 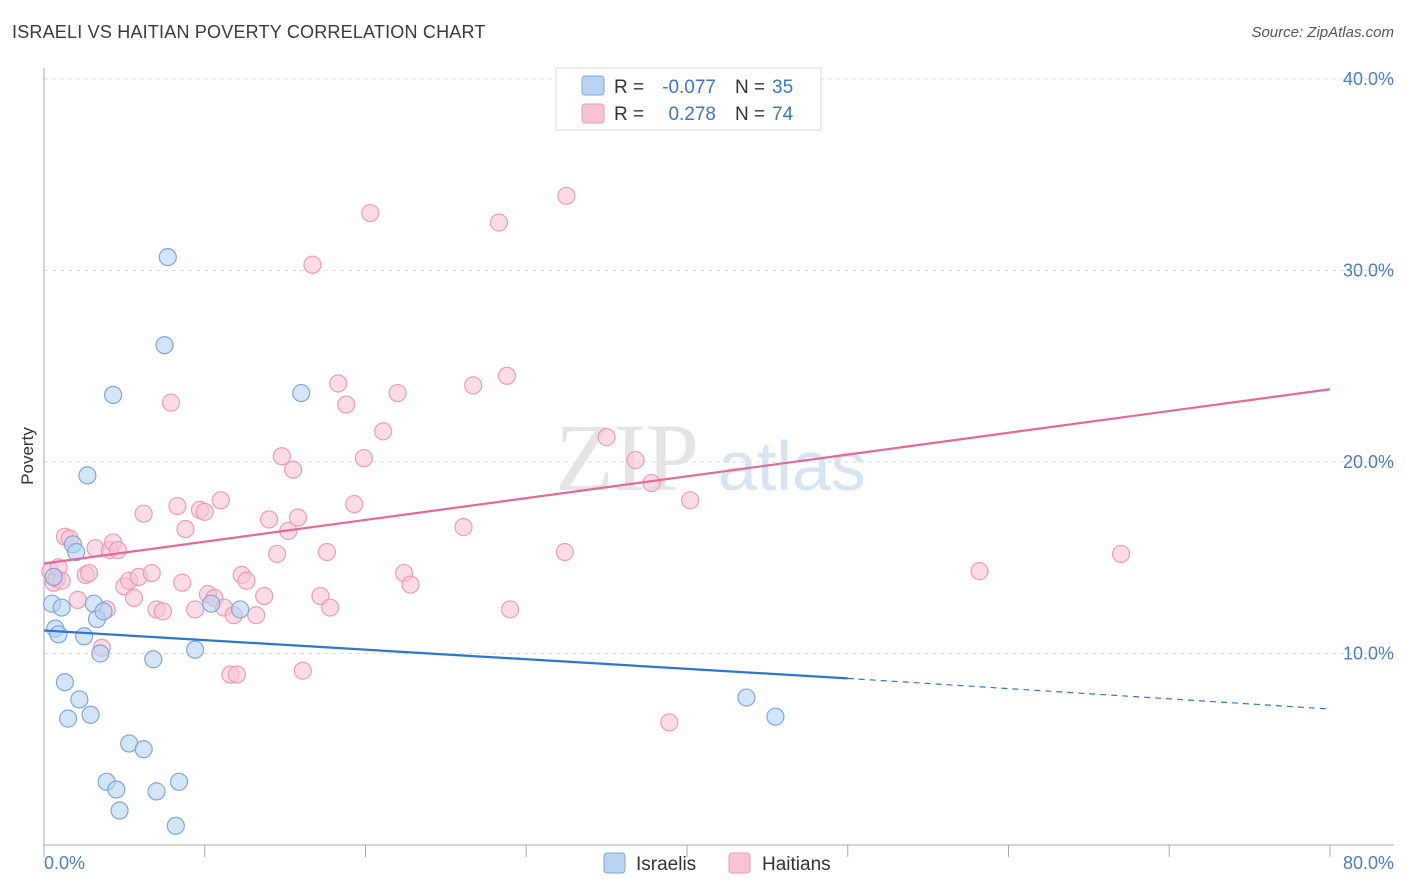 I want to click on x-tick-label-min: 0.0%, so click(x=64, y=863).